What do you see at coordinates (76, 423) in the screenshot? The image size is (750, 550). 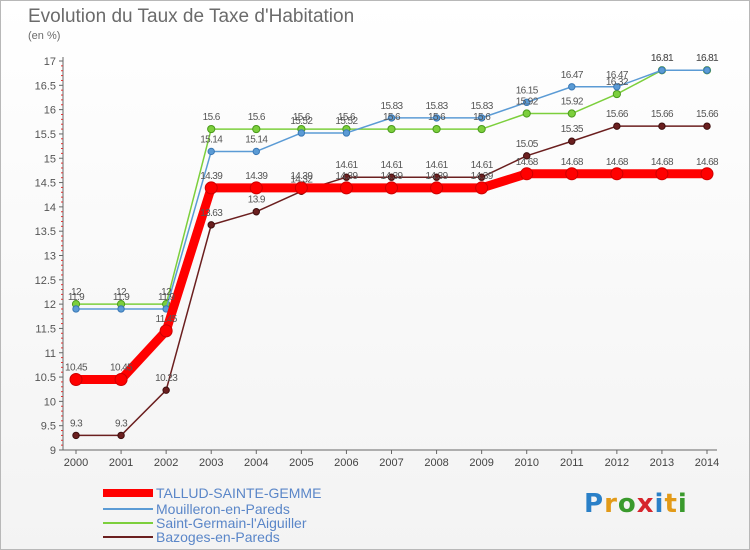 I see `data-label: 9.3` at bounding box center [76, 423].